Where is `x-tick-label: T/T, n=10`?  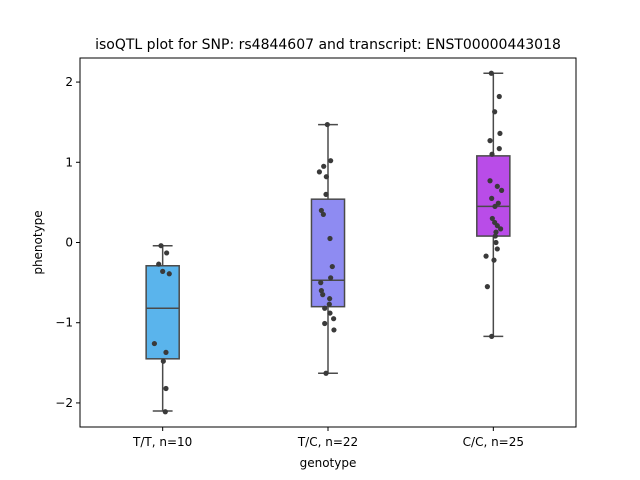 x-tick-label: T/T, n=10 is located at coordinates (162, 442).